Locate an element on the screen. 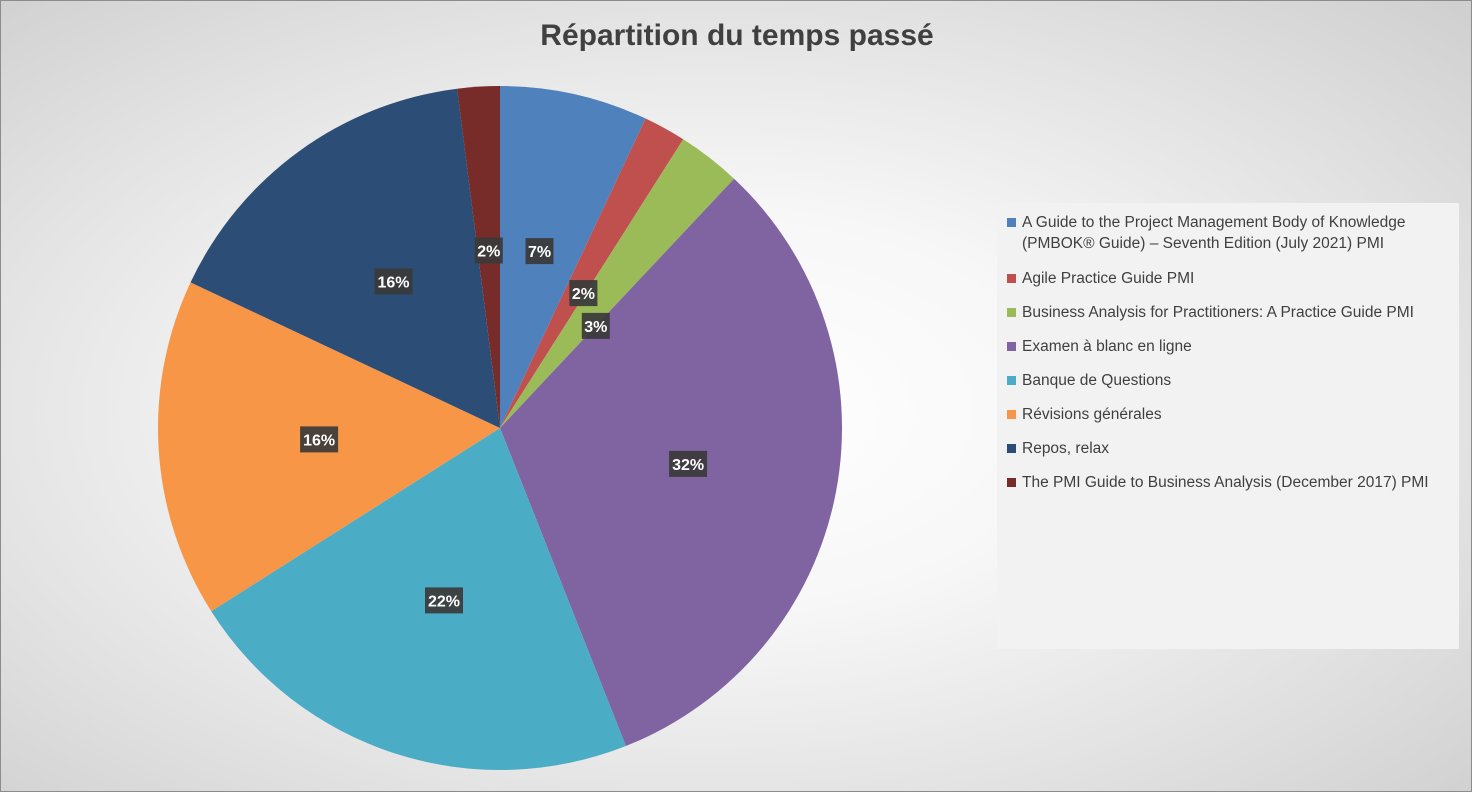 This screenshot has width=1472, height=792. data-label: 7% is located at coordinates (539, 251).